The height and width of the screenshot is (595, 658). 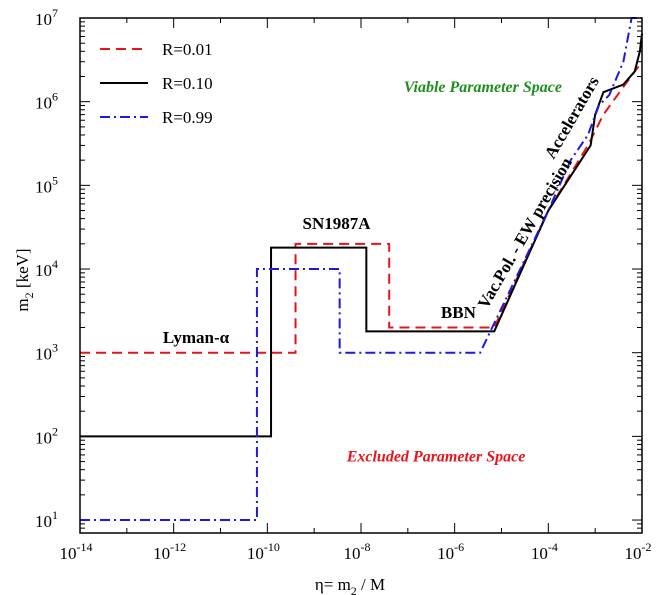 I want to click on x-axis-title-sub: 2, so click(x=354, y=589).